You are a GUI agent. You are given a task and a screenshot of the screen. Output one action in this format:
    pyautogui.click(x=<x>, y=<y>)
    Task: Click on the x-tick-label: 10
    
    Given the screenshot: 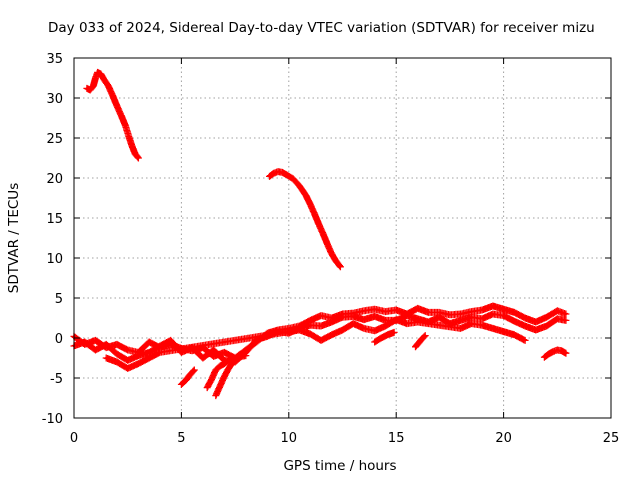 What is the action you would take?
    pyautogui.click(x=289, y=438)
    